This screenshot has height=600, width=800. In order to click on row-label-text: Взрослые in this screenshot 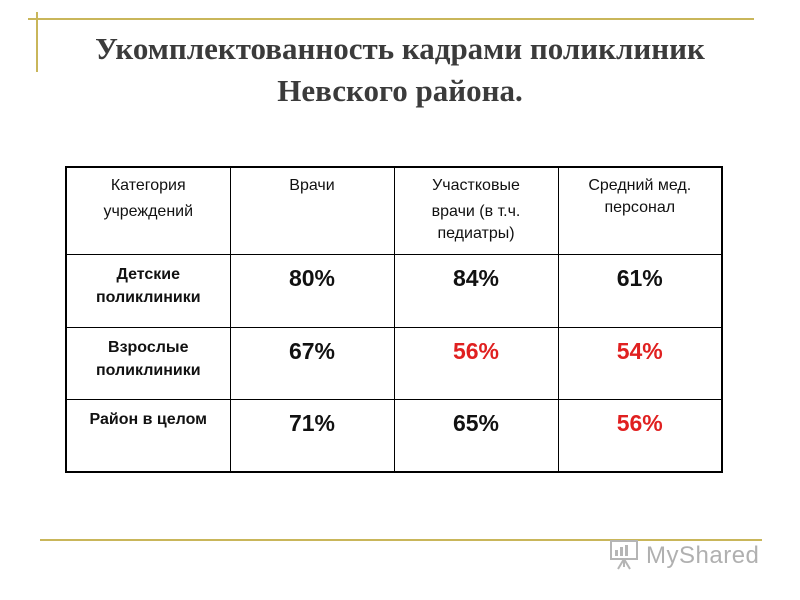, I will do `click(148, 347)`.